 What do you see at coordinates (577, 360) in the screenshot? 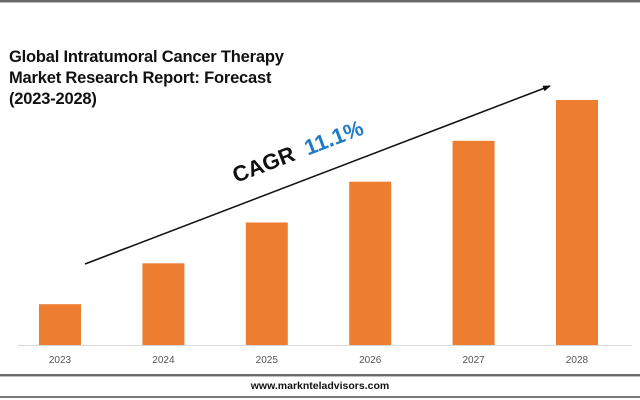
I see `x-tick-label-2028: 2028` at bounding box center [577, 360].